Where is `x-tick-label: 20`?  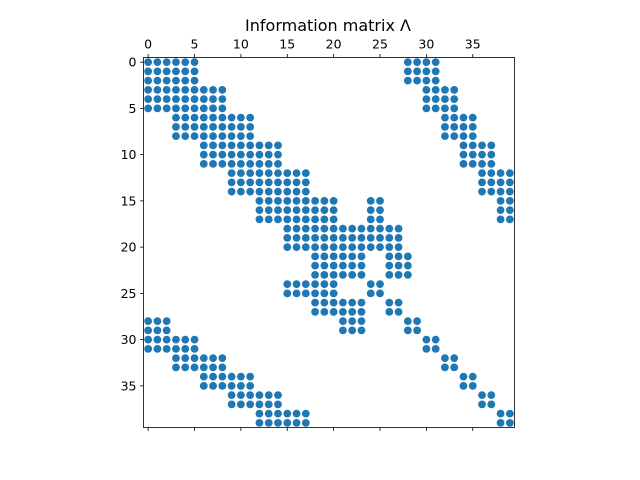 x-tick-label: 20 is located at coordinates (334, 44).